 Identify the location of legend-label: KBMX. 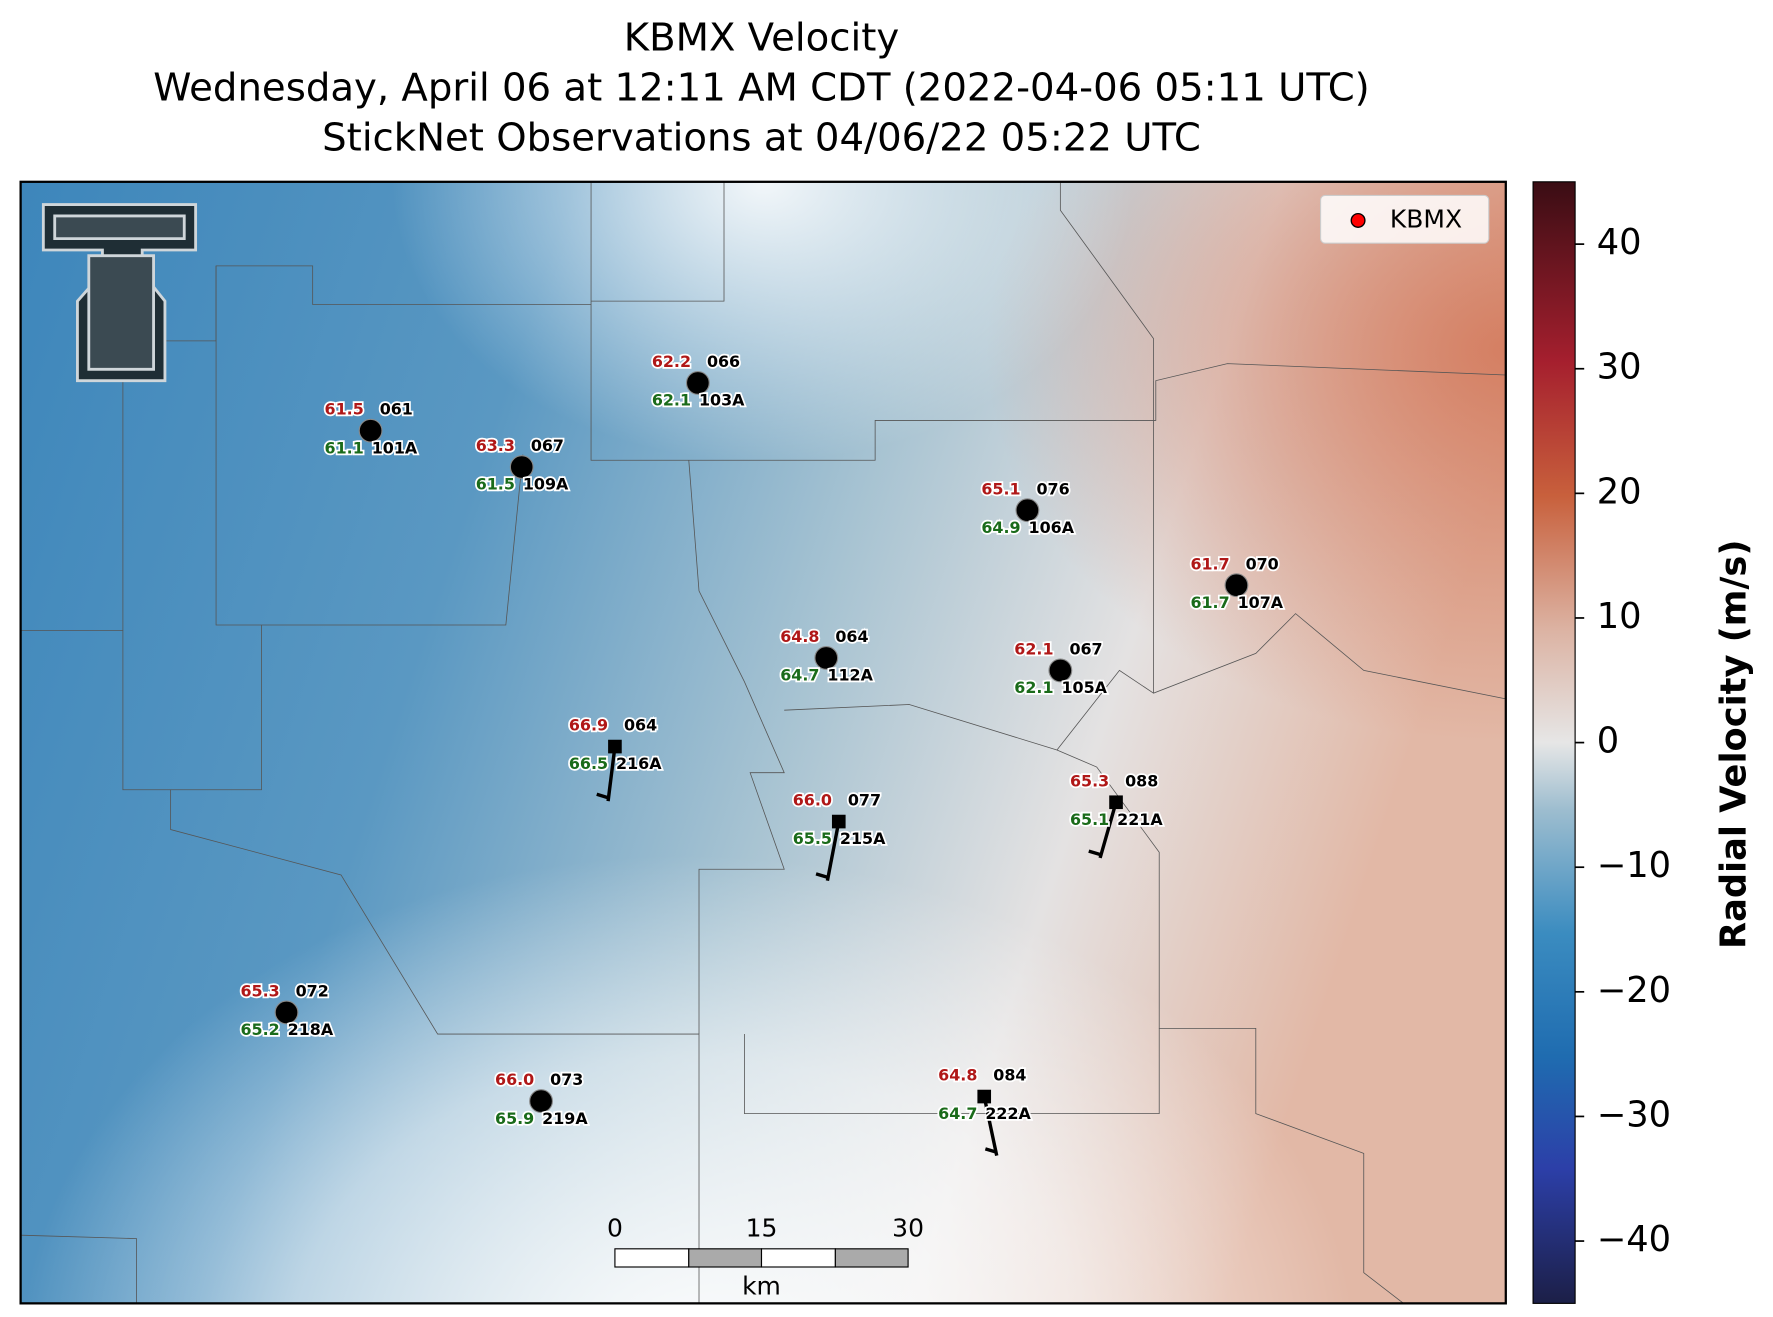
(1426, 218).